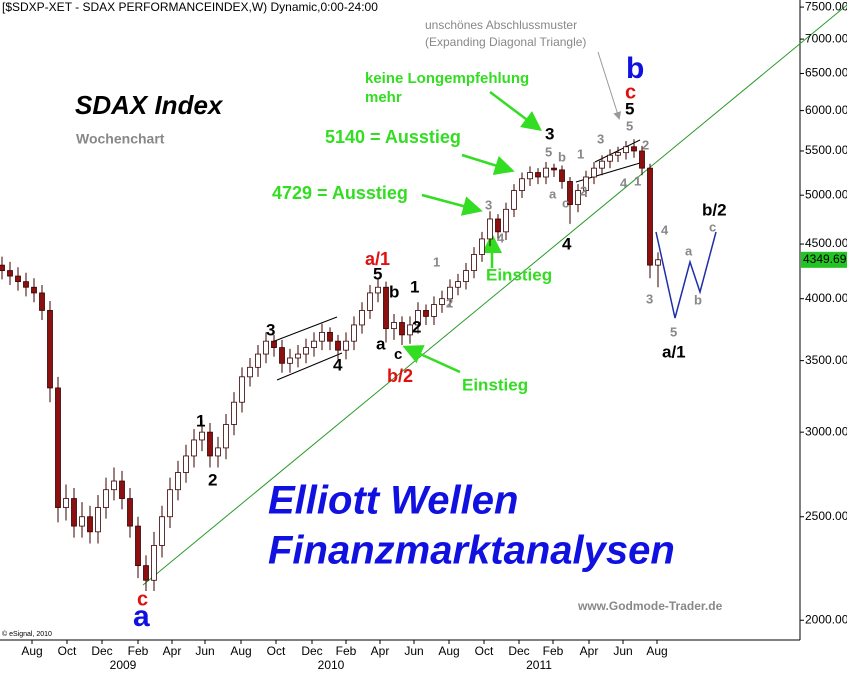 The width and height of the screenshot is (847, 674). I want to click on y-tick-label: 2500.00, so click(826, 516).